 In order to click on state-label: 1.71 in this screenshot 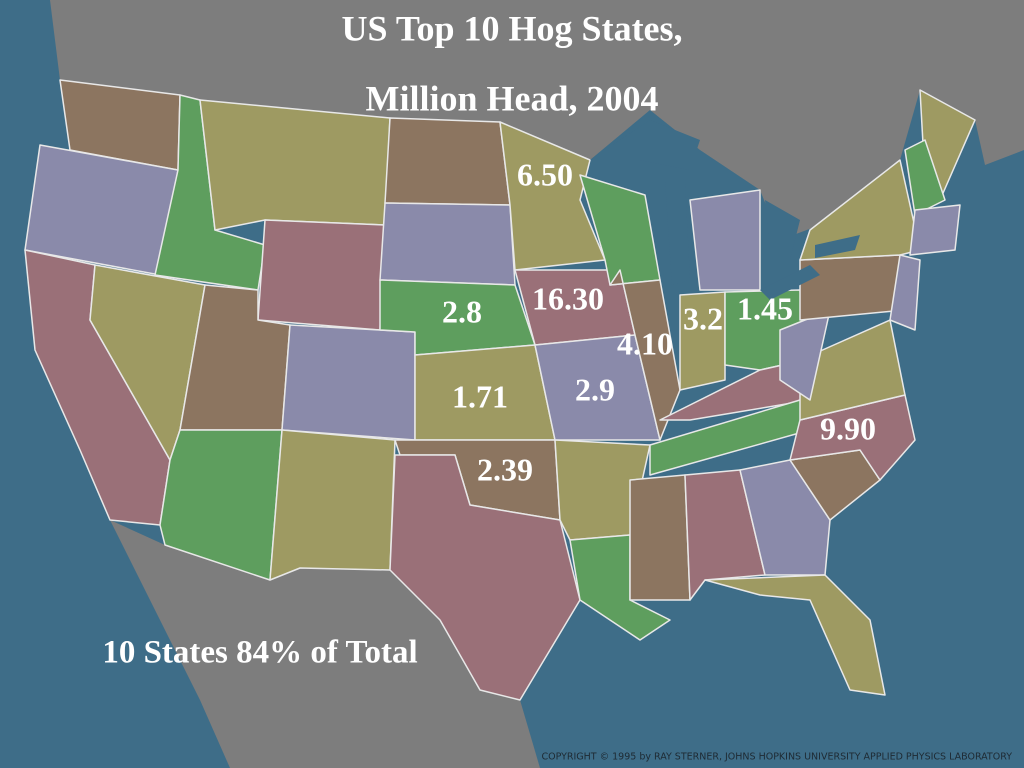, I will do `click(480, 396)`.